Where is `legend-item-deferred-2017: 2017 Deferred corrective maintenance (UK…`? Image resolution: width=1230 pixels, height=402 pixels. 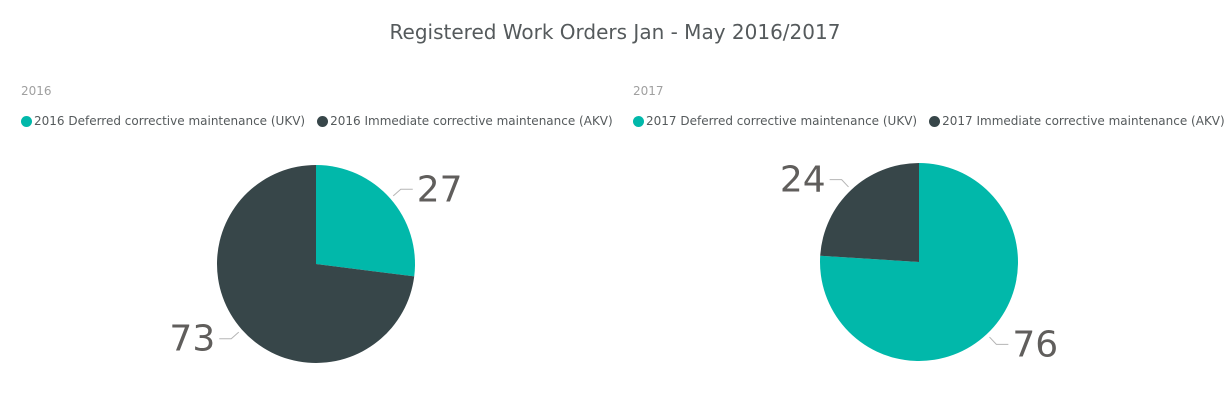
legend-item-deferred-2017: 2017 Deferred corrective maintenance (UK… is located at coordinates (775, 121).